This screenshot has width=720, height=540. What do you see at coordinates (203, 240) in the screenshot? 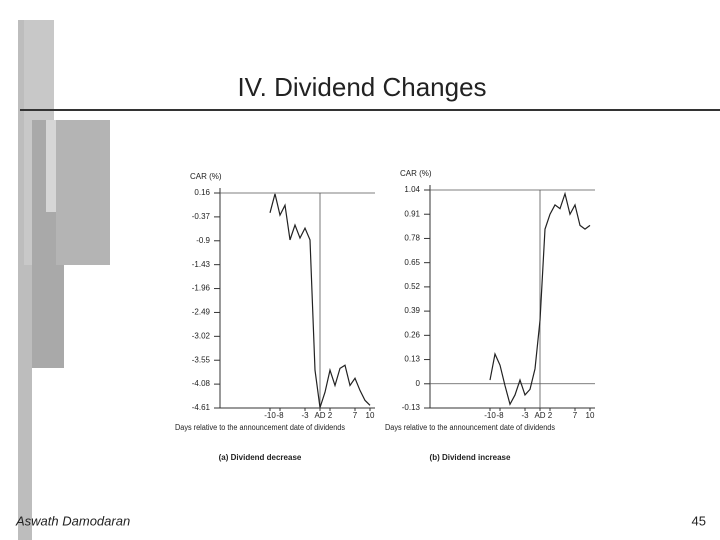
I see `y-tick-label: -0.9` at bounding box center [203, 240].